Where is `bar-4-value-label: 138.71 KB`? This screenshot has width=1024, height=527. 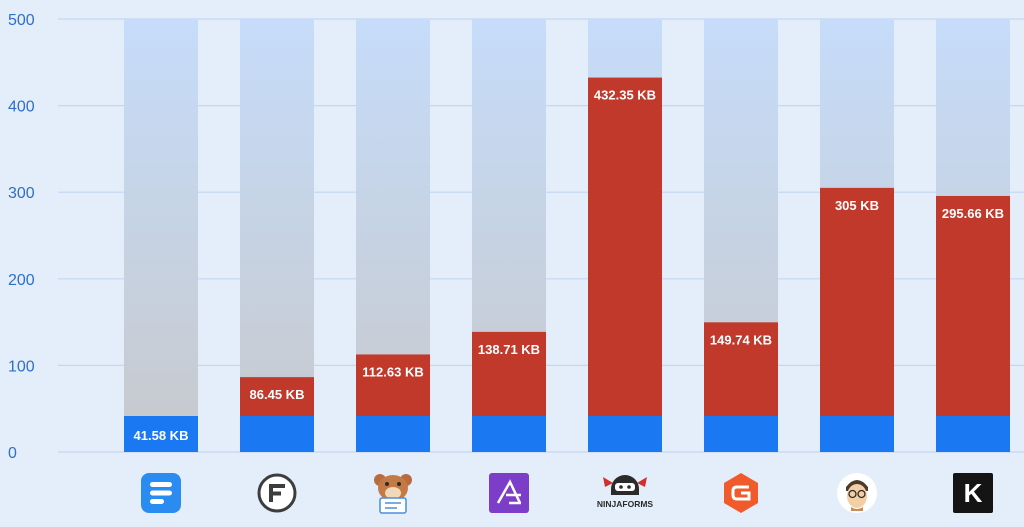 bar-4-value-label: 138.71 KB is located at coordinates (509, 349).